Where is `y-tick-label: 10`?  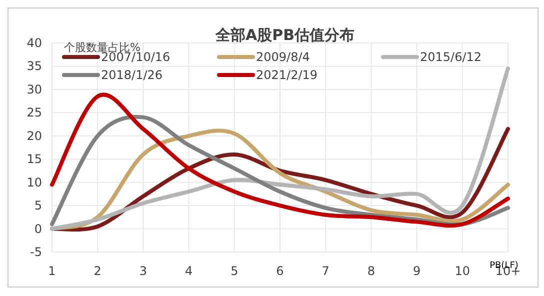 y-tick-label: 10 is located at coordinates (34, 182).